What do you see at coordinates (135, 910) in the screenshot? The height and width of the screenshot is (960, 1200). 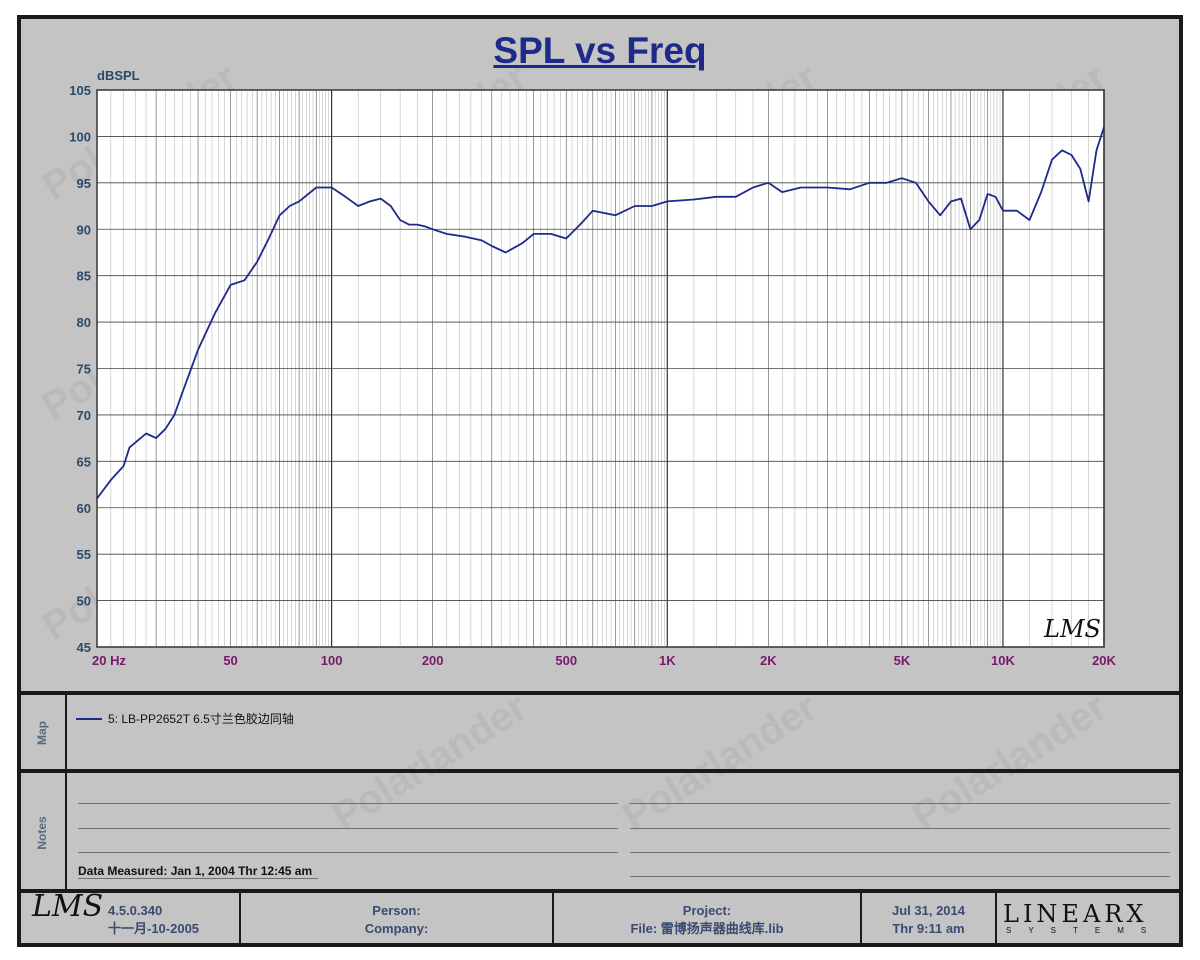 I see `version-number: 4.5.0.340` at bounding box center [135, 910].